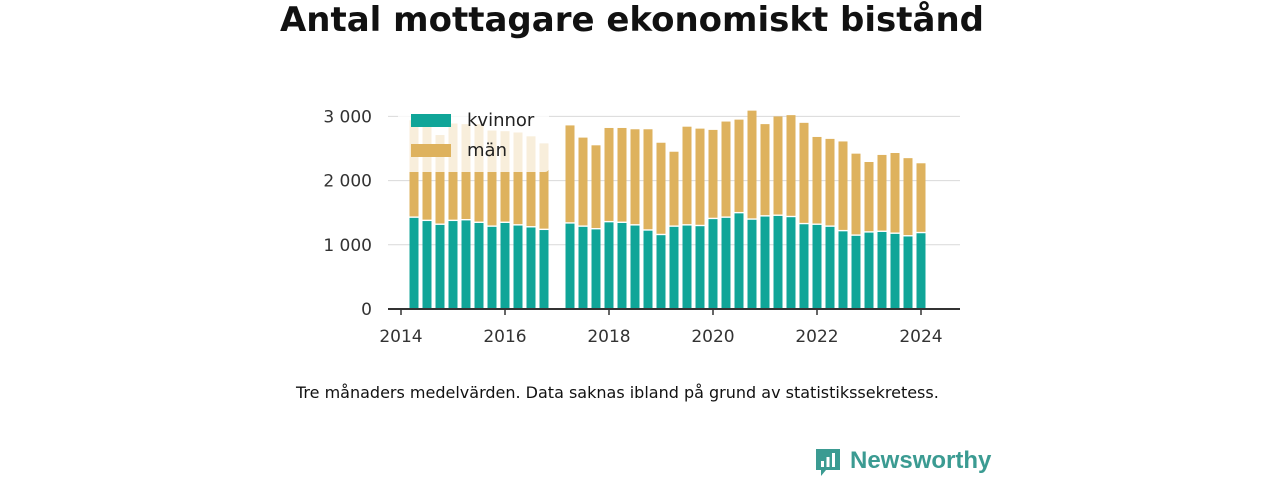  What do you see at coordinates (816, 337) in the screenshot?
I see `x-tick-label: 2022` at bounding box center [816, 337].